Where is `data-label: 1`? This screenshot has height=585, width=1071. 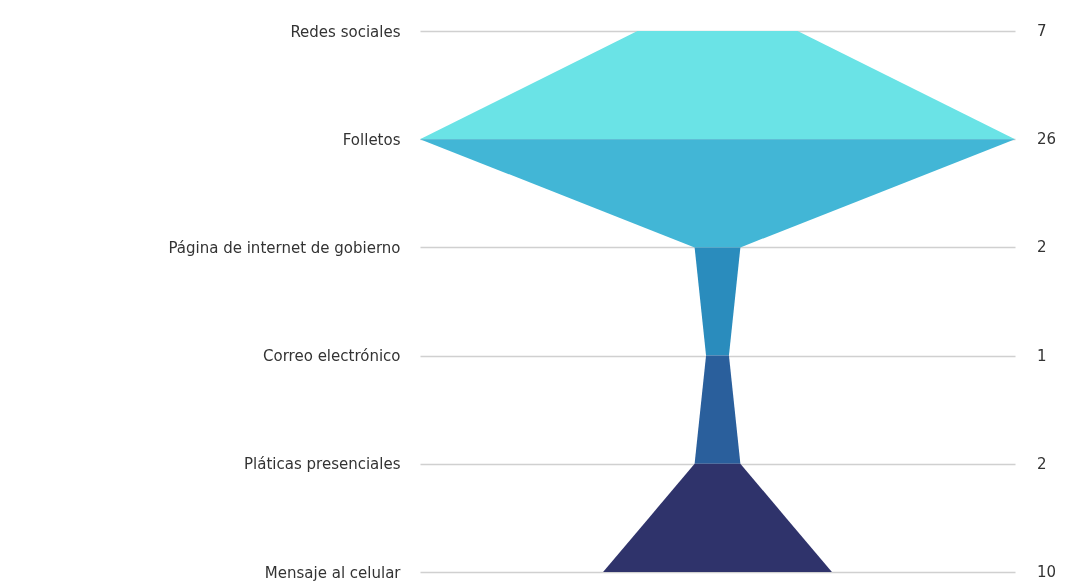 data-label: 1 is located at coordinates (1042, 355).